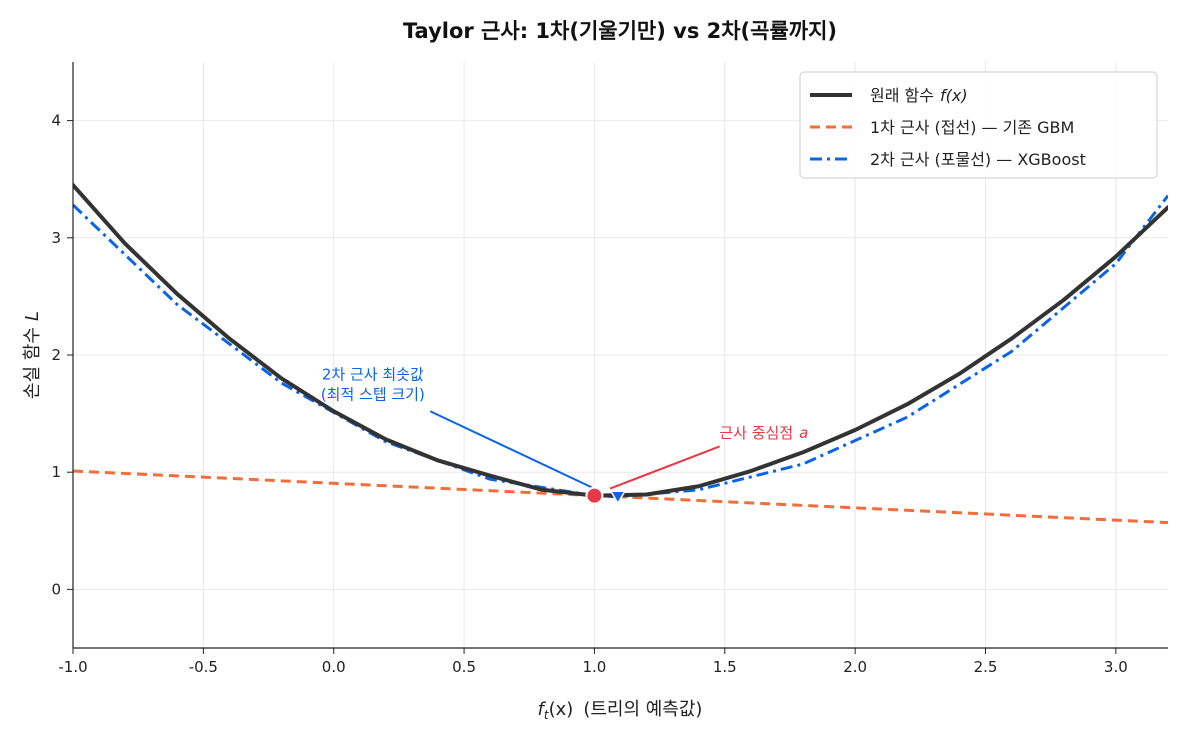  What do you see at coordinates (594, 667) in the screenshot?
I see `x-tick-label-4: 1.0` at bounding box center [594, 667].